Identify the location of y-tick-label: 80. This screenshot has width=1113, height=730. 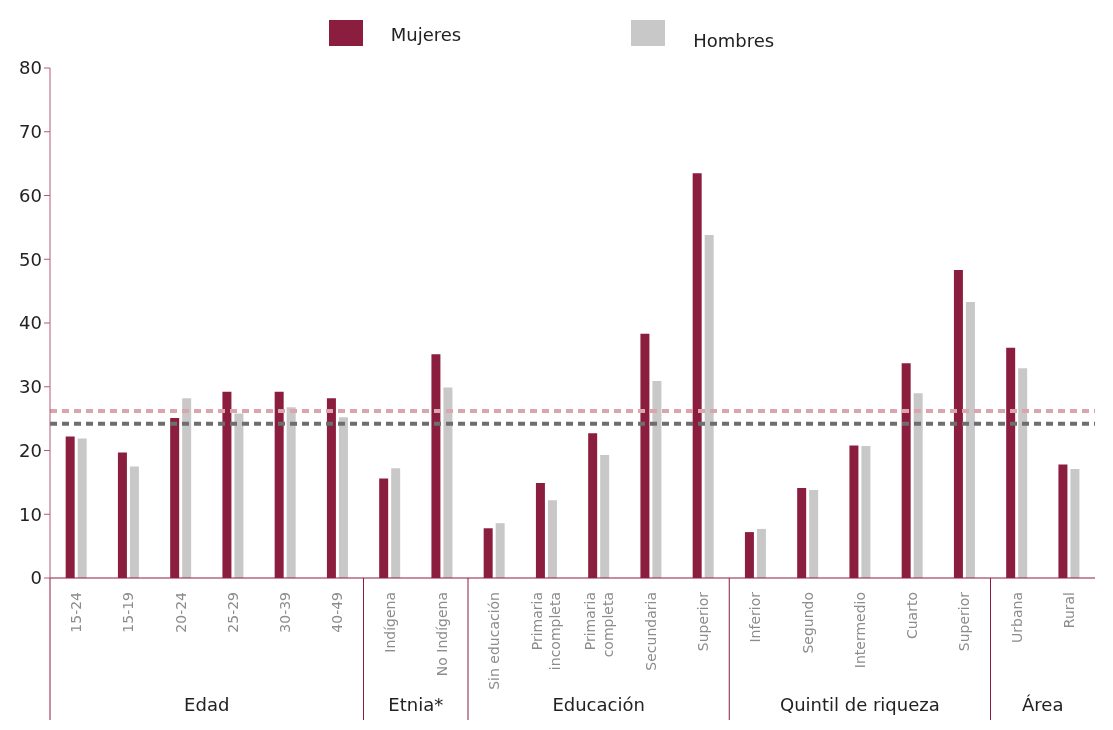
(30, 68).